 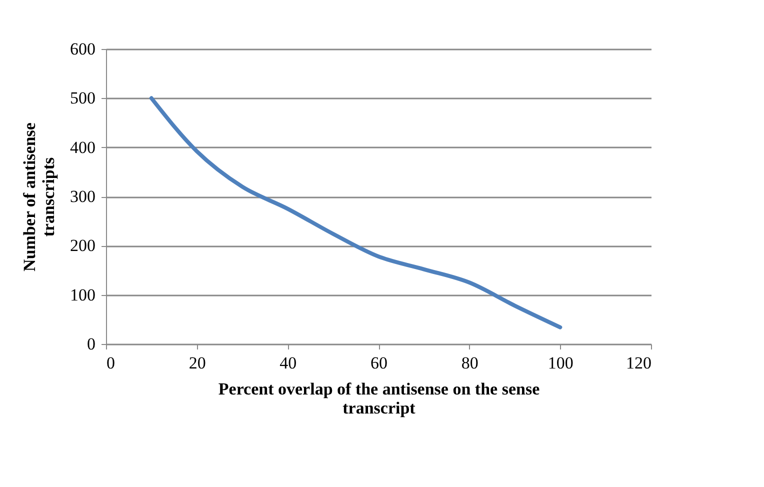 I want to click on x-tick-label: 0, so click(x=110, y=363).